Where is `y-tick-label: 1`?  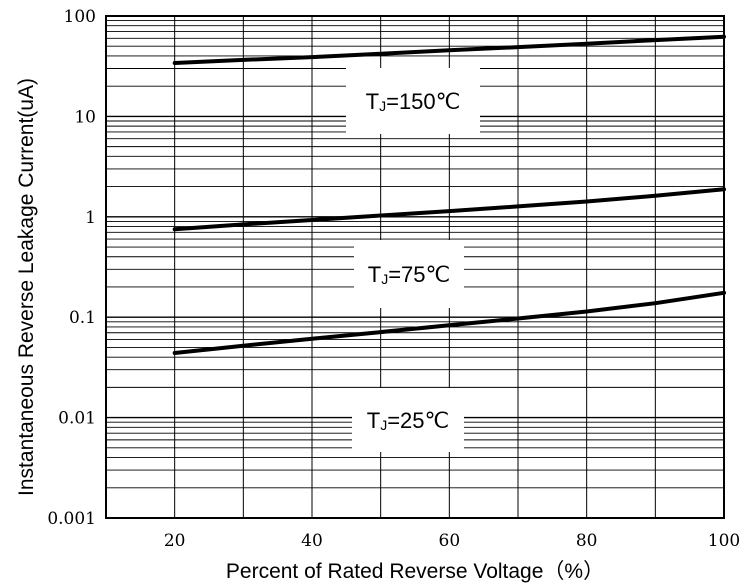
y-tick-label: 1 is located at coordinates (90, 218).